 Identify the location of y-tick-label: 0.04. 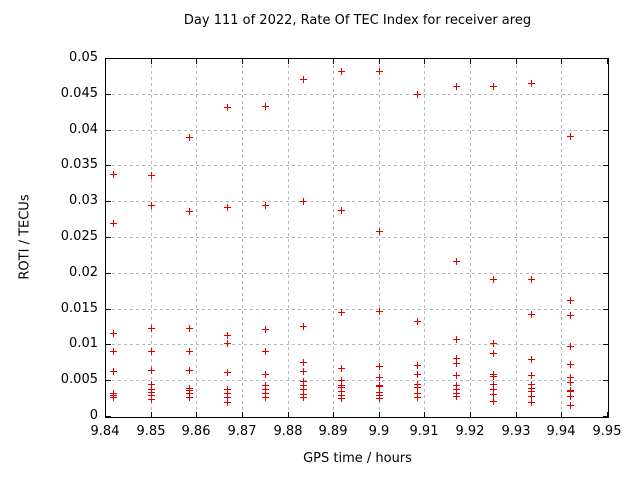
(83, 129).